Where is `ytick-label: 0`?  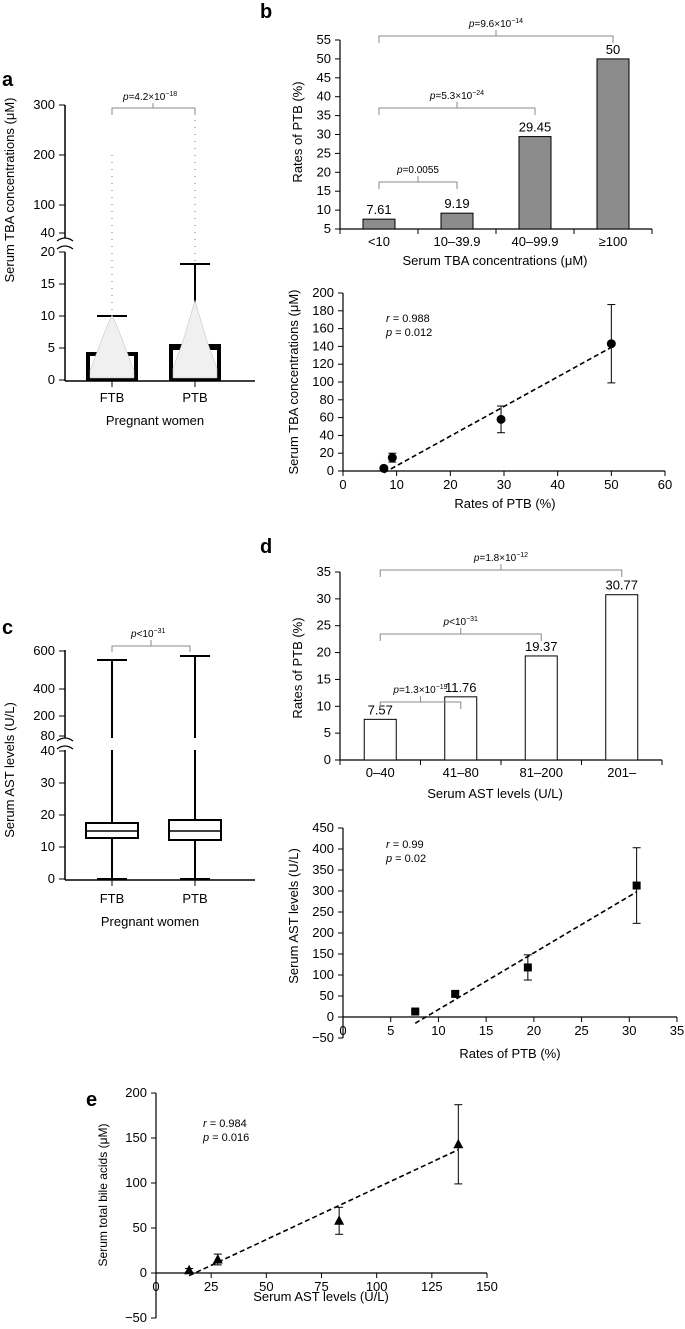
ytick-label: 0 is located at coordinates (51, 878).